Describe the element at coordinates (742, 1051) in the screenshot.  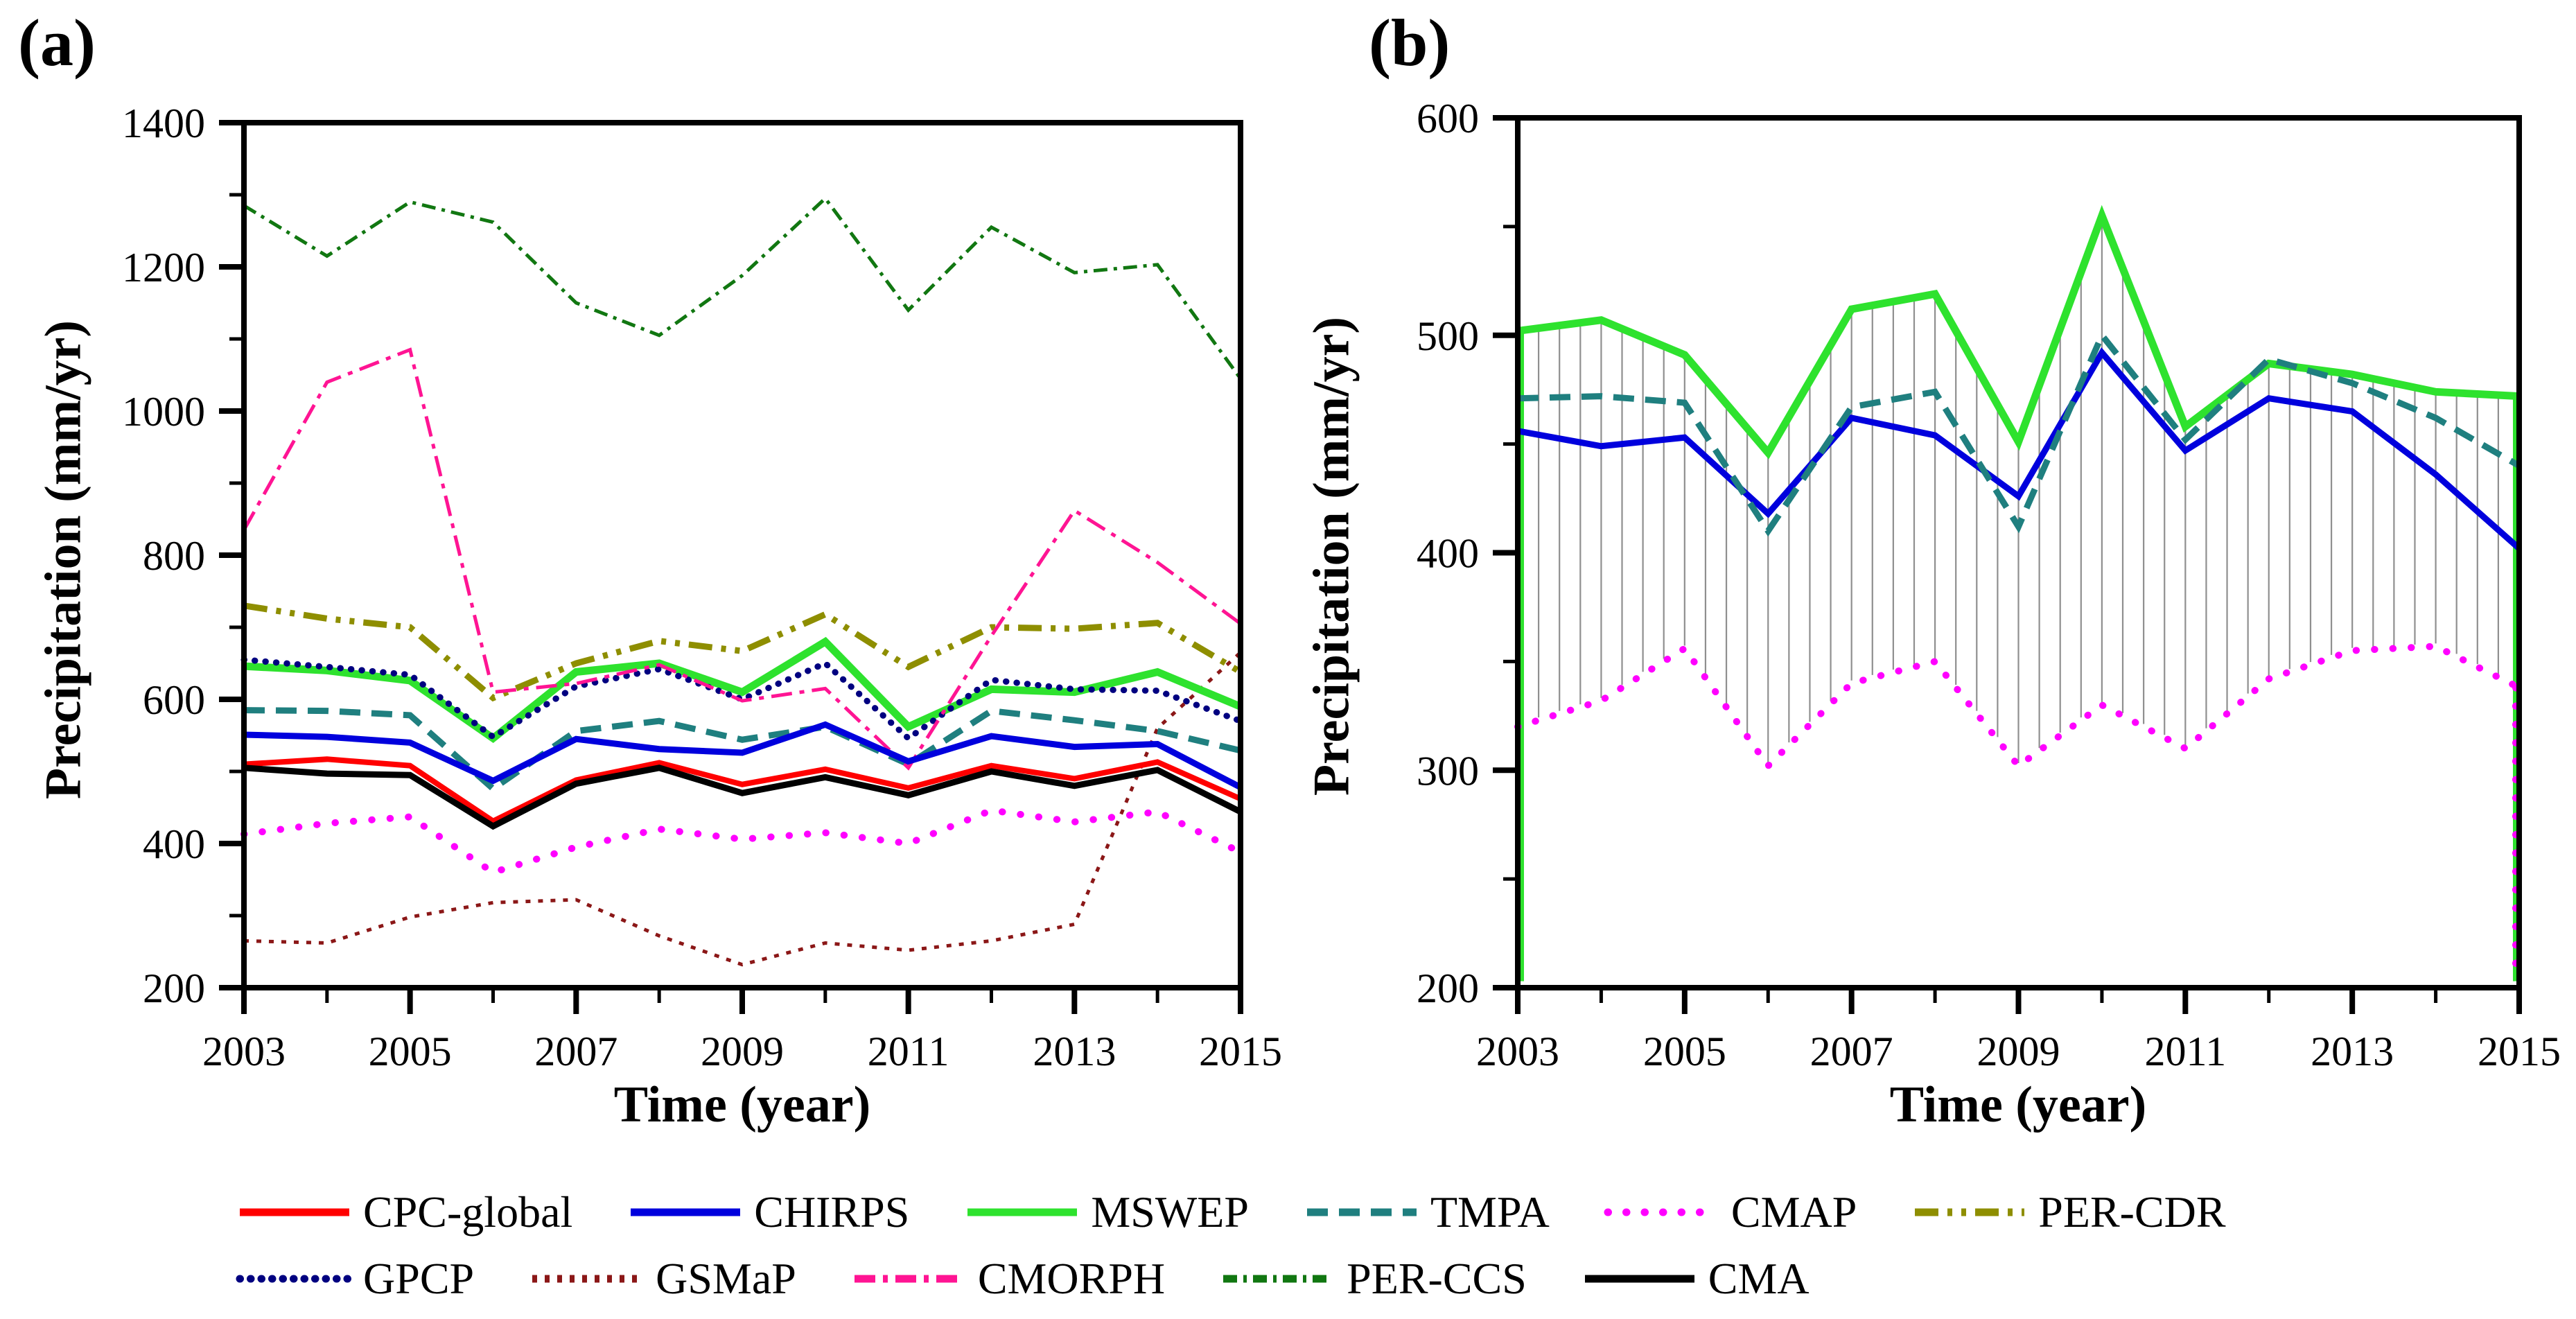
I see `x-tick-label: 2009` at that location.